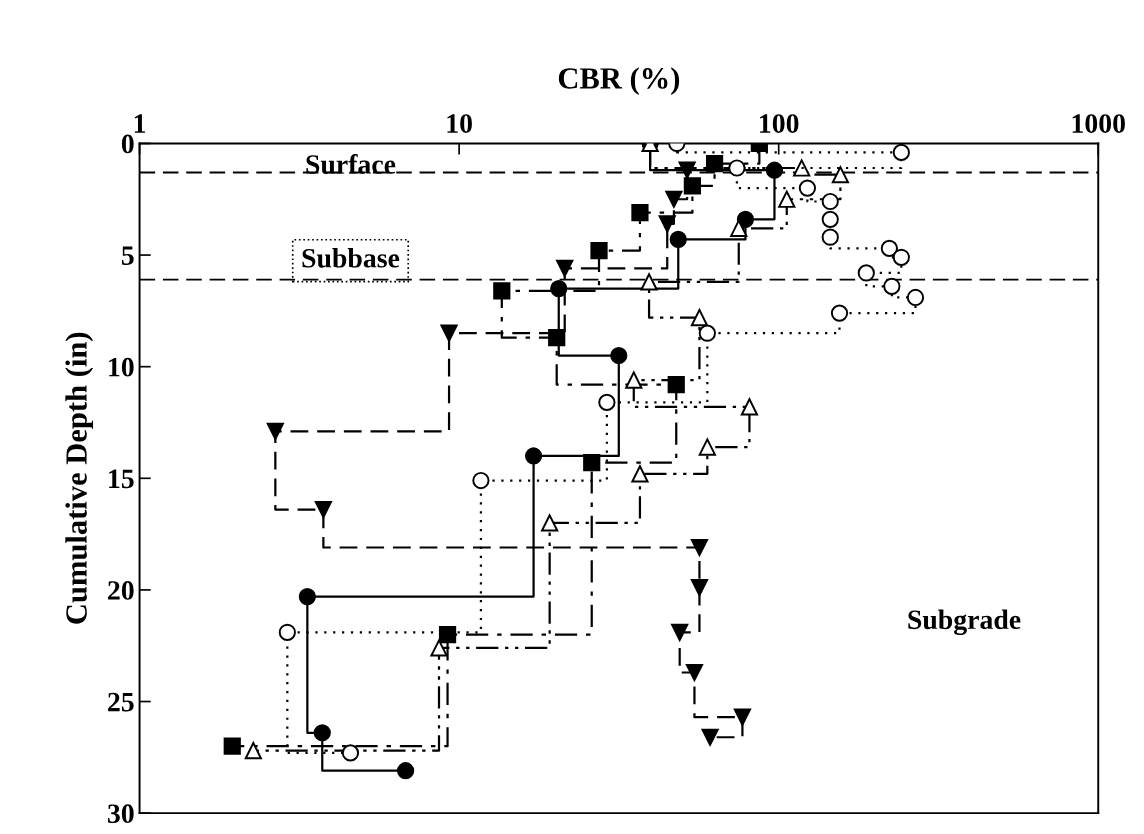 The height and width of the screenshot is (834, 1144). Describe the element at coordinates (121, 590) in the screenshot. I see `y-tick-label: 20` at that location.